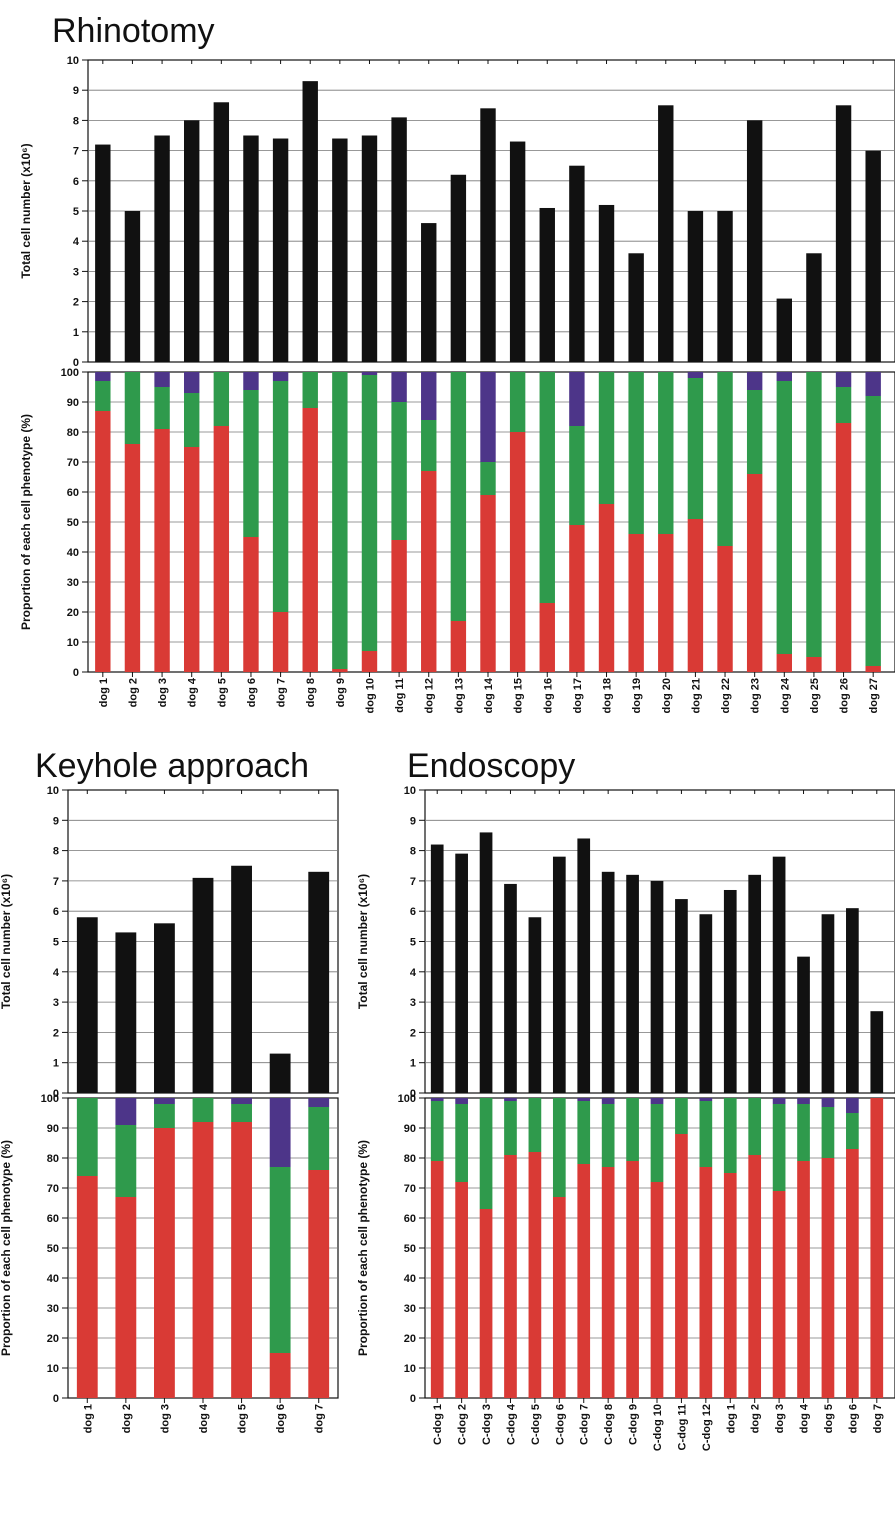 This screenshot has width=895, height=1515. Describe the element at coordinates (682, 1427) in the screenshot. I see `x-category-label: C-dog 11` at that location.